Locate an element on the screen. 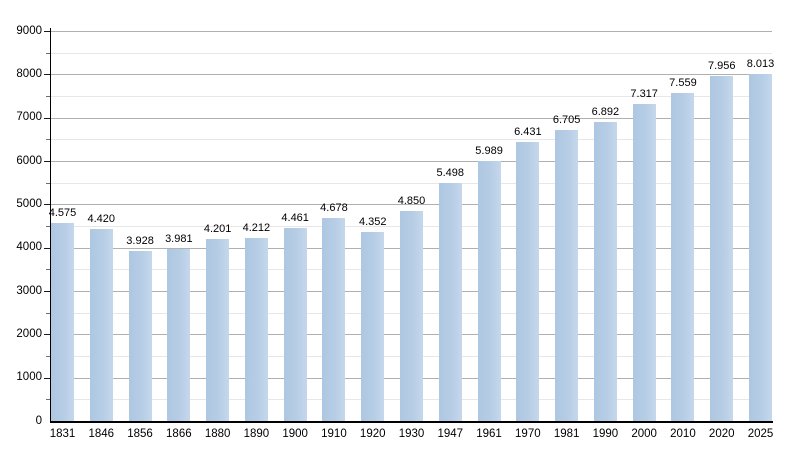 The height and width of the screenshot is (450, 800). bar-value-label: 4.678 is located at coordinates (334, 208).